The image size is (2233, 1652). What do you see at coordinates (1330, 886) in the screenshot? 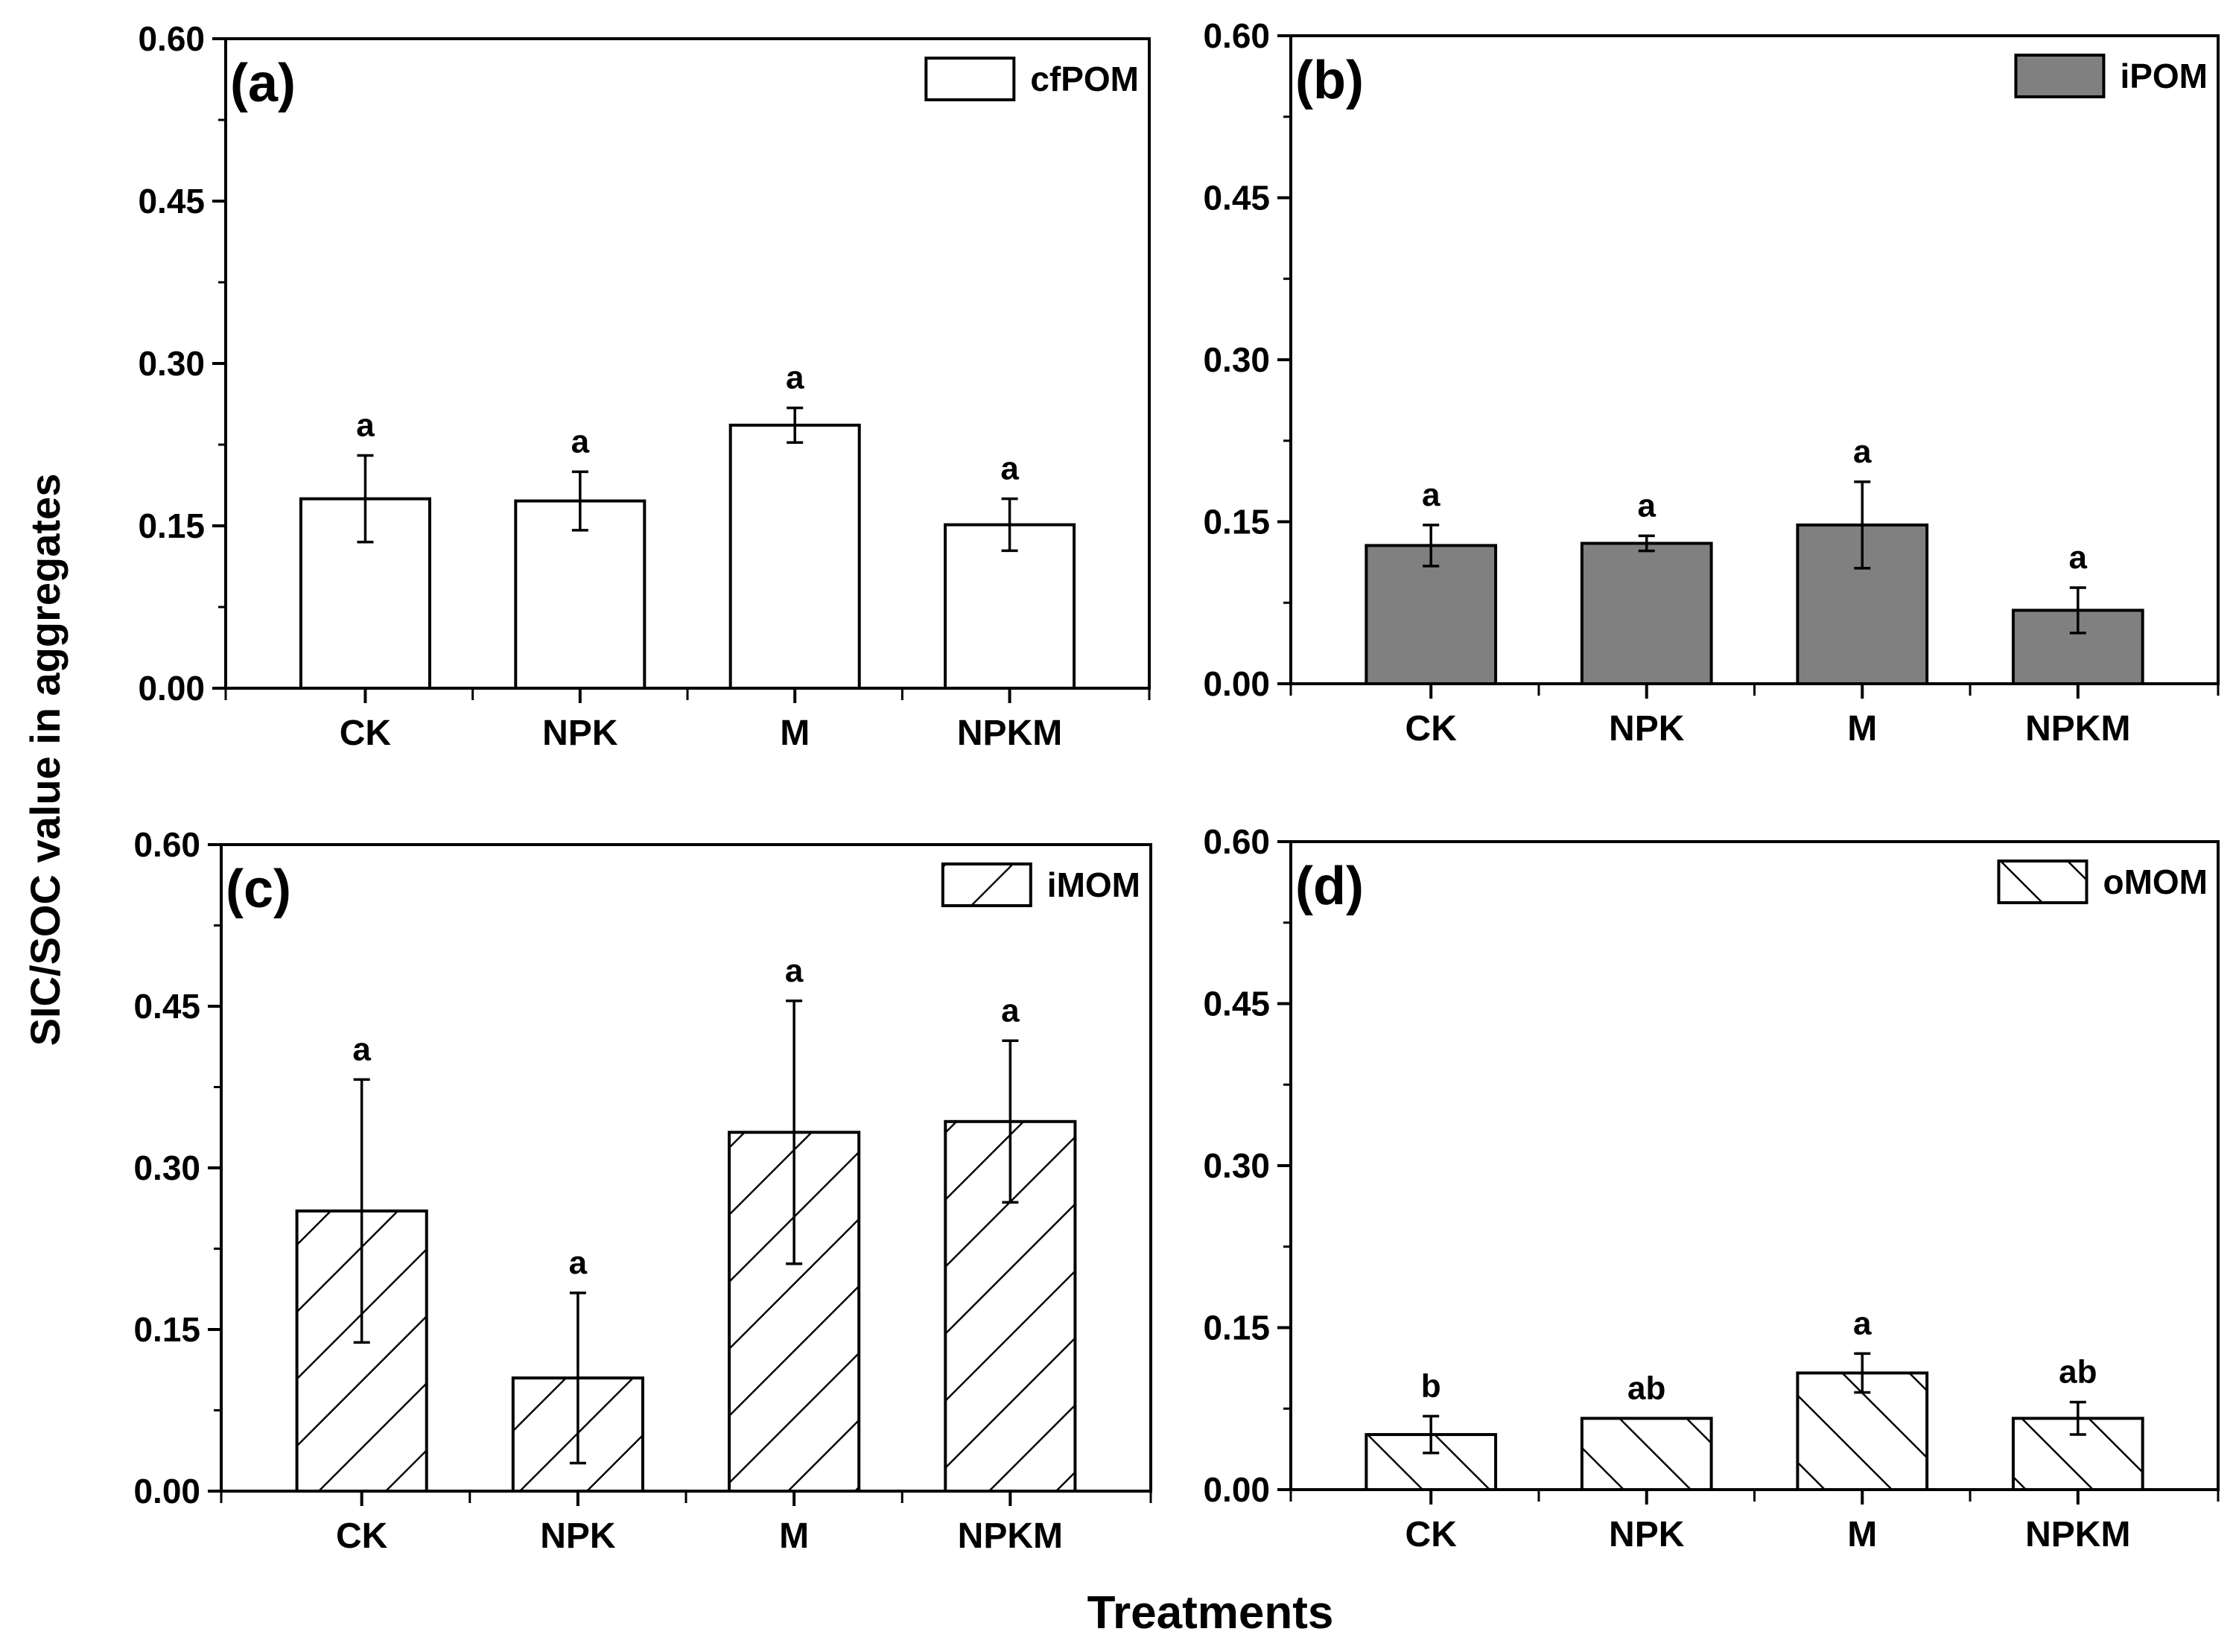
I see `panel-label: (d)` at bounding box center [1330, 886].